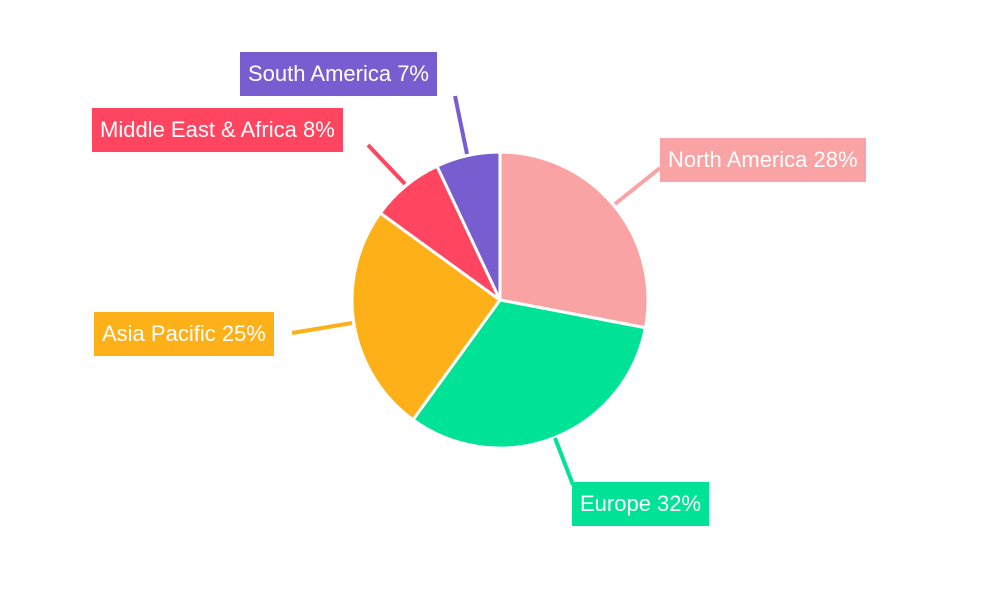 The width and height of the screenshot is (1000, 600). What do you see at coordinates (217, 130) in the screenshot?
I see `data-label: Middle East & Africa 8%` at bounding box center [217, 130].